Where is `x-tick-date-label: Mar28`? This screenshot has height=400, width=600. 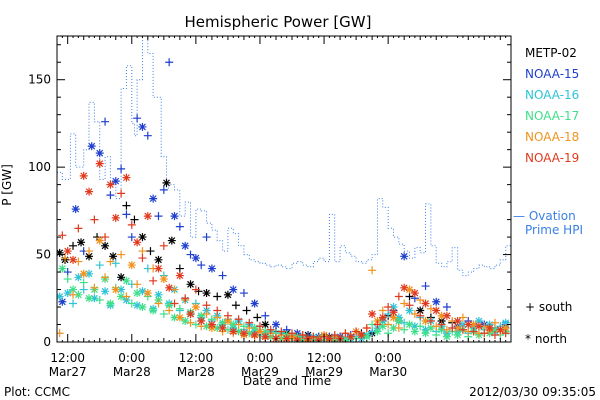
x-tick-date-label: Mar28 is located at coordinates (196, 372).